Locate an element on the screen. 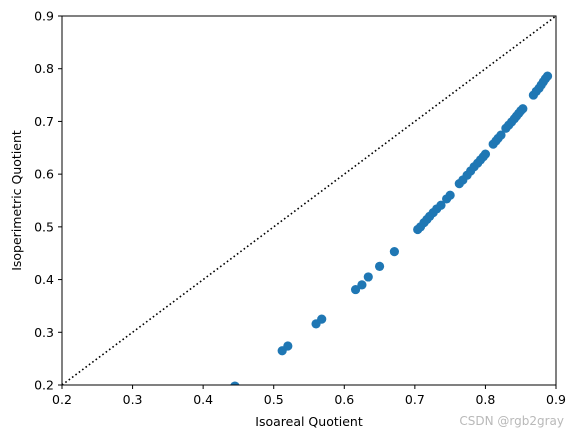 This screenshot has width=578, height=438. y-tick-label: 0.8 is located at coordinates (44, 68).